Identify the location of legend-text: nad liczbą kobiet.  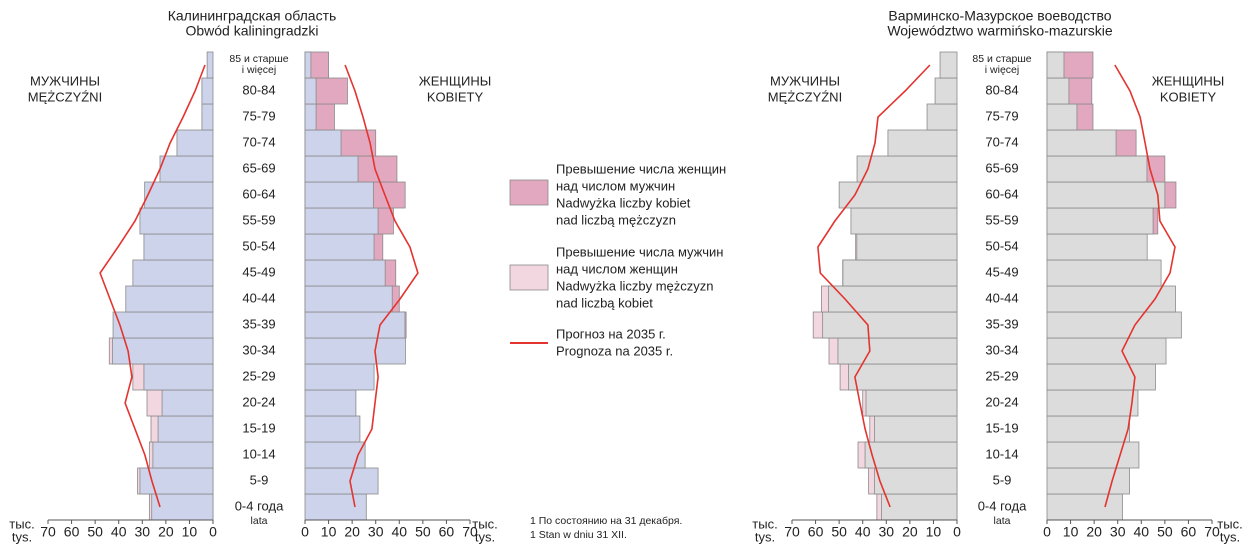
(604, 302).